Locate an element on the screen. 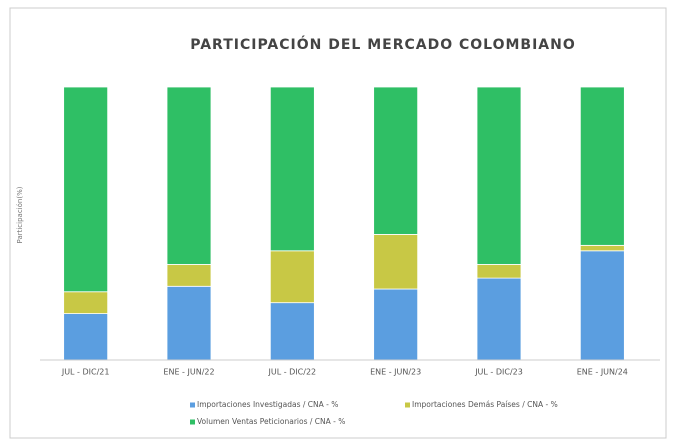 The width and height of the screenshot is (677, 444). legend-label: Importaciones Demás Países / CNA - % is located at coordinates (485, 404).